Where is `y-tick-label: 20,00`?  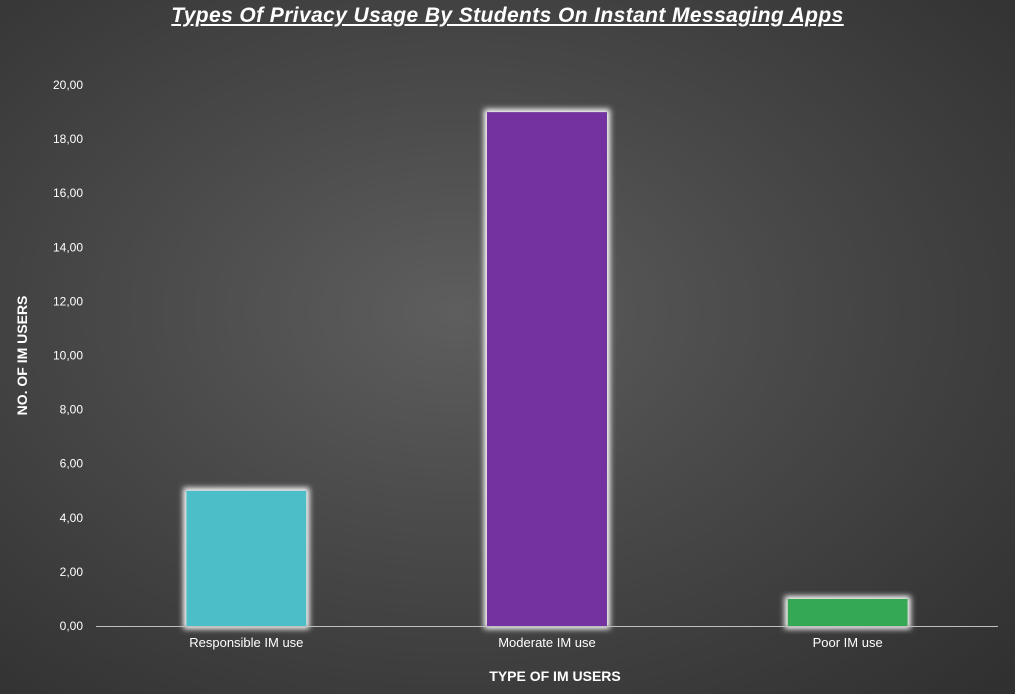
y-tick-label: 20,00 is located at coordinates (68, 85).